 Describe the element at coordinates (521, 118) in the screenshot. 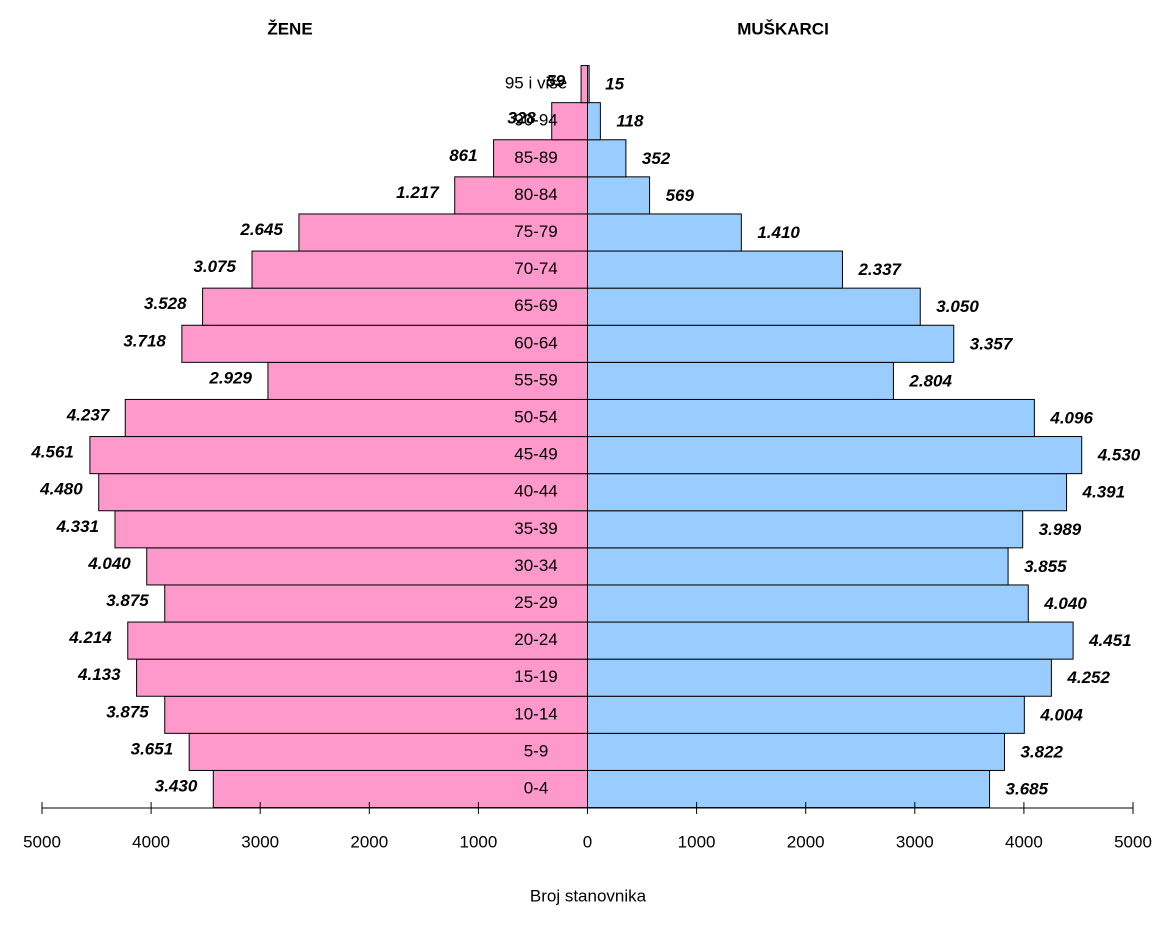

I see `value-label: 328` at that location.